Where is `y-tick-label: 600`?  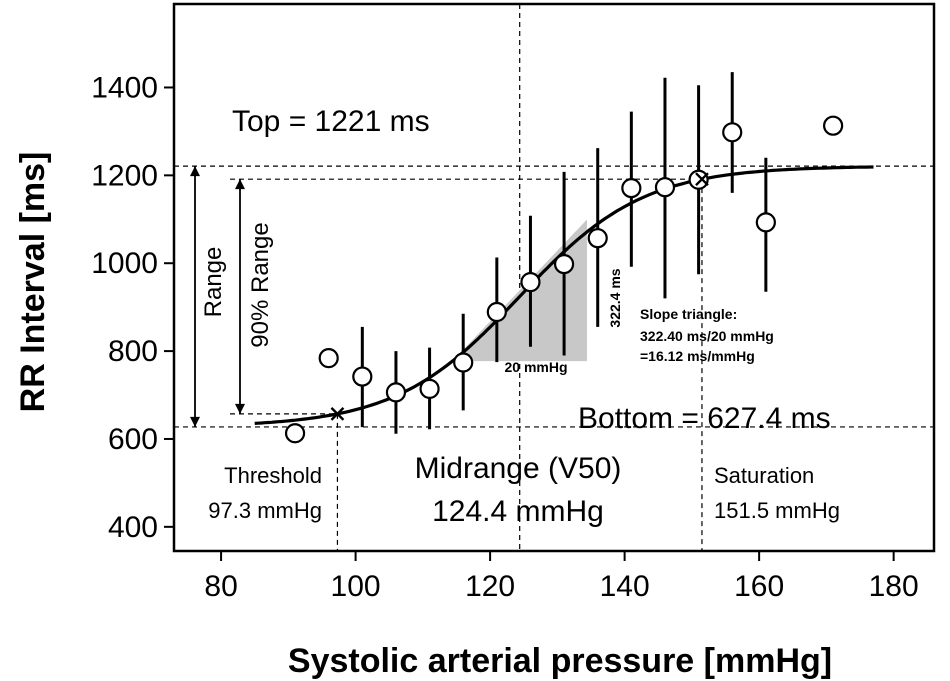 y-tick-label: 600 is located at coordinates (133, 439).